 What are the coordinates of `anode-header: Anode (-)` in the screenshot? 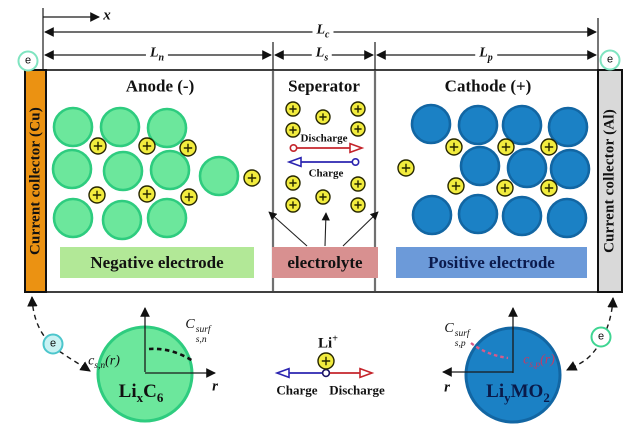 It's located at (160, 86).